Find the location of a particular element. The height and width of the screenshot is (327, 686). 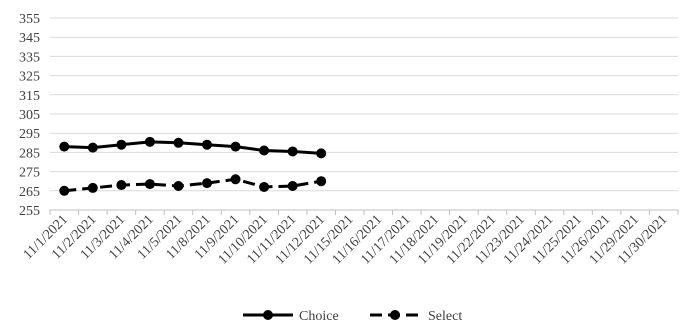

legend-select-marker is located at coordinates (395, 315).